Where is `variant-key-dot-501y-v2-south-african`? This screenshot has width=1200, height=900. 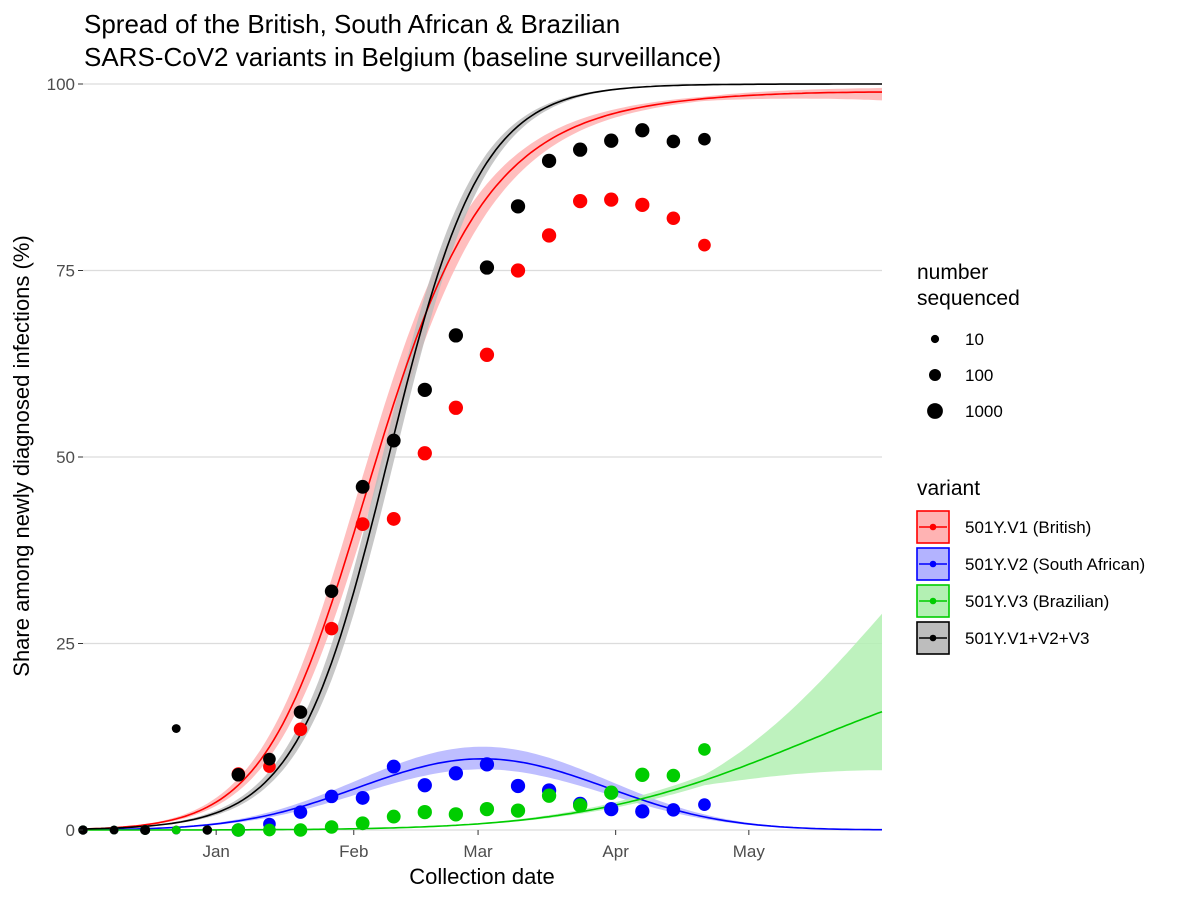
variant-key-dot-501y-v2-south-african is located at coordinates (933, 564).